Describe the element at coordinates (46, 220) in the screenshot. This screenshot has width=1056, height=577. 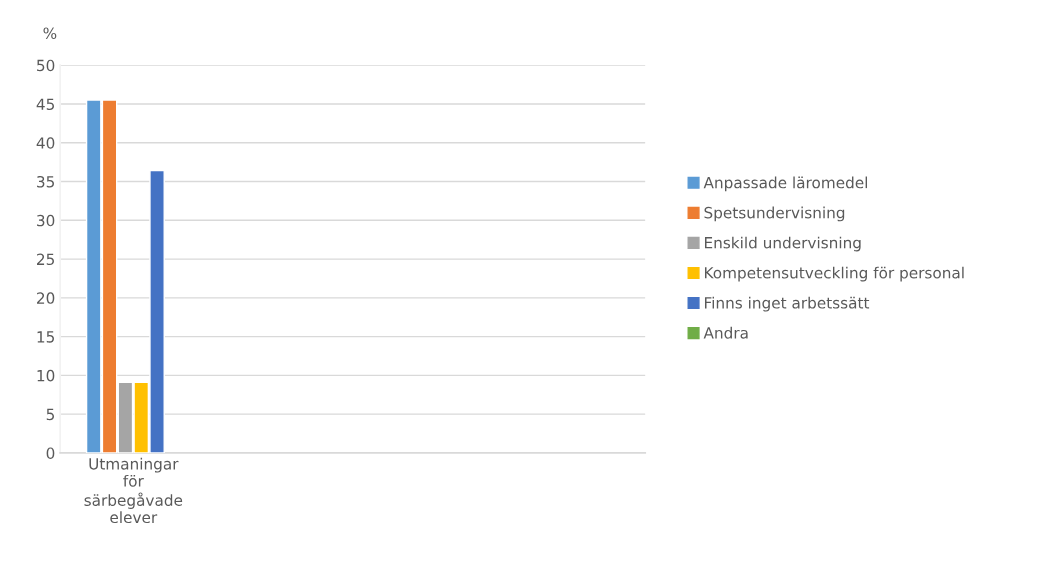
I see `y-tick-label: 30` at that location.